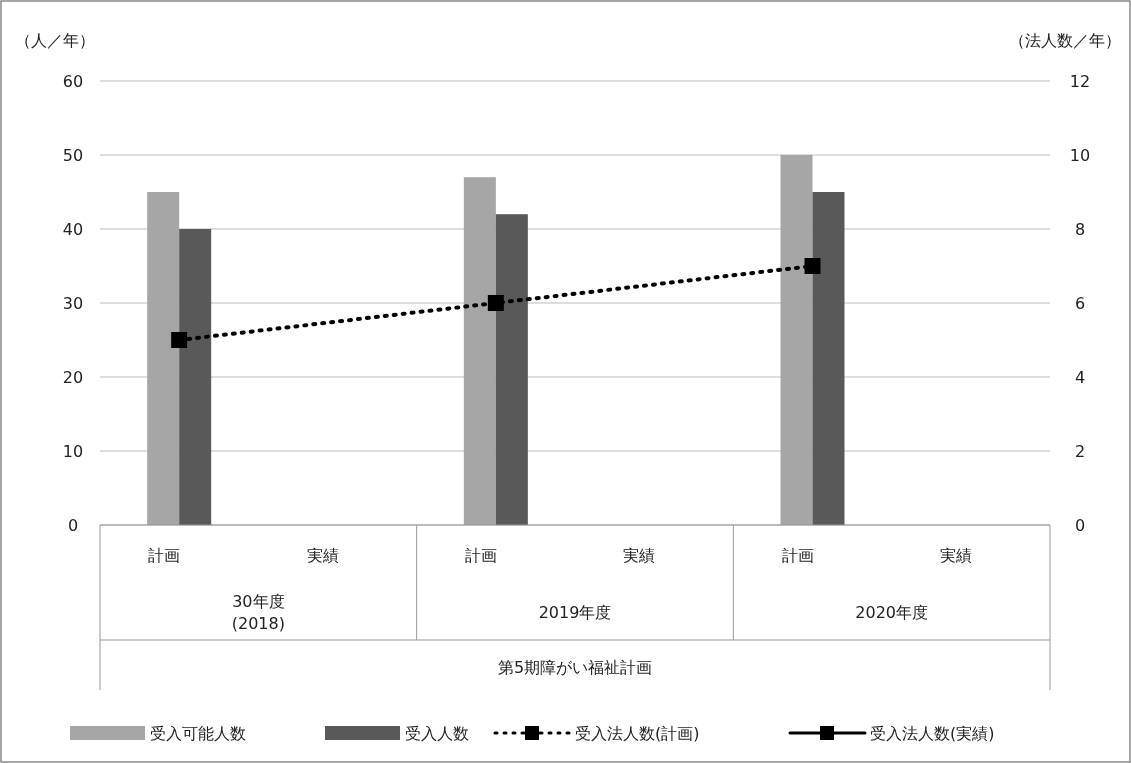  Describe the element at coordinates (1080, 525) in the screenshot. I see `y2-tick-label: 0` at that location.